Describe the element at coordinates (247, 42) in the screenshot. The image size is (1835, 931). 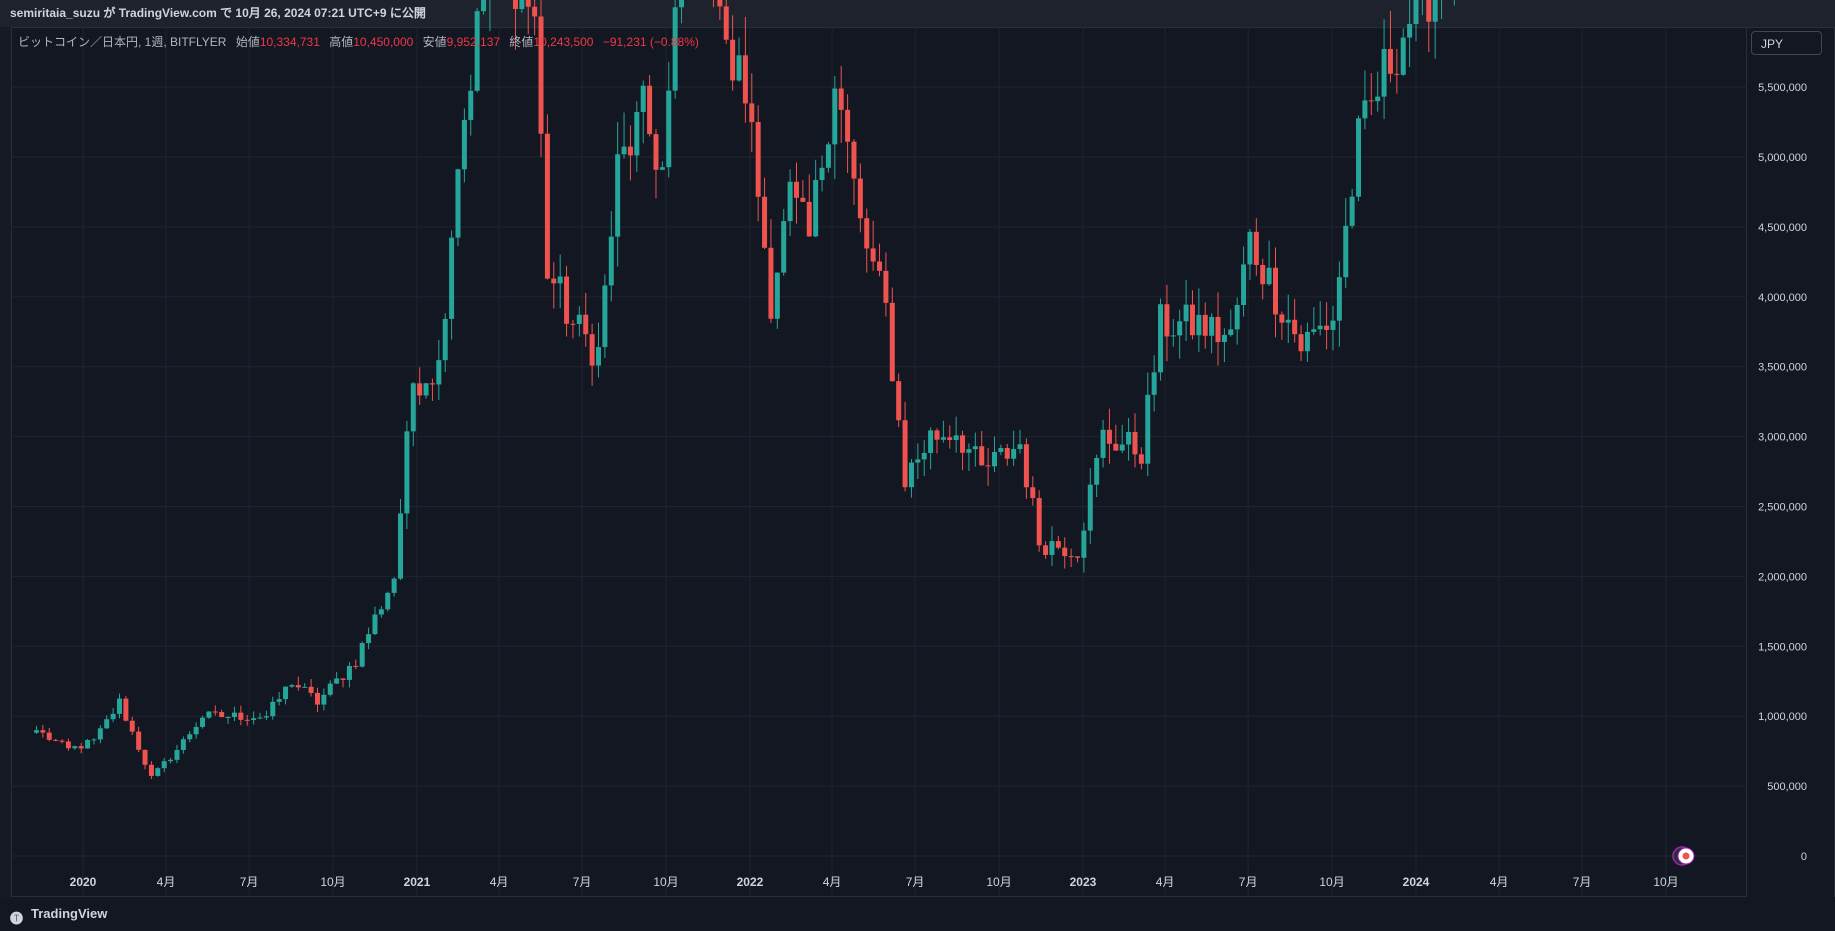
I see `open-label: 始値` at that location.